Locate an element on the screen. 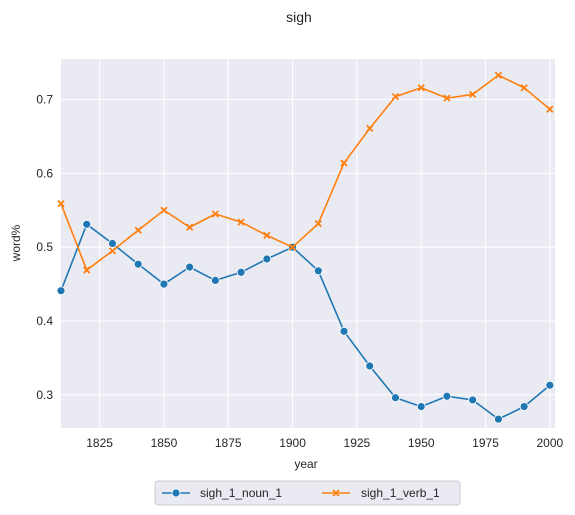  y-axis-ticks: 0.3 0.4 0.5 0.6 0.7 is located at coordinates (44, 247).